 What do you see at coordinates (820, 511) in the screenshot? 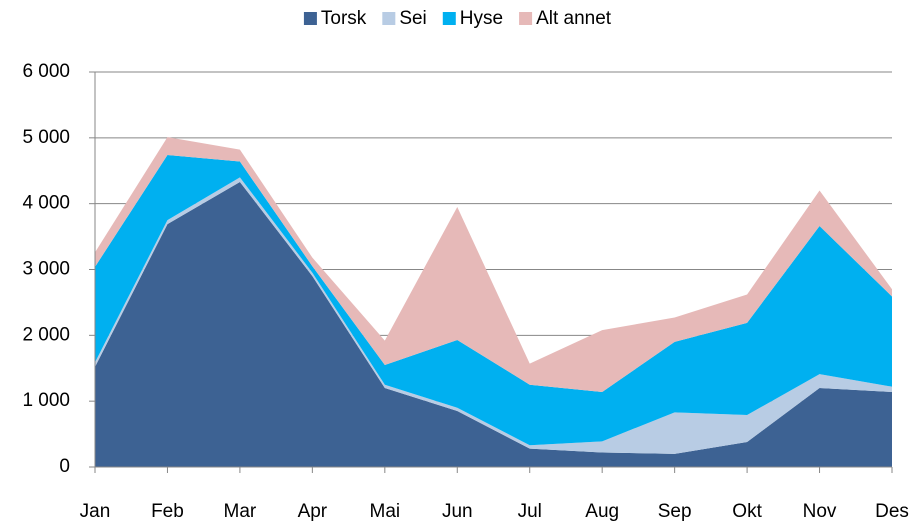
I see `x-tick-label: Nov` at bounding box center [820, 511].